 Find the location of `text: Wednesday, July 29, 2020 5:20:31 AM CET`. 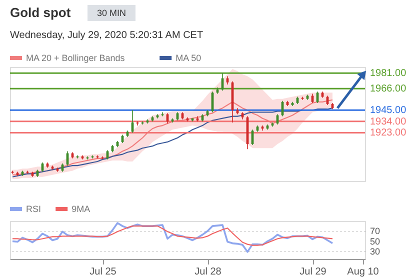

text: Wednesday, July 29, 2020 5:20:31 AM CET is located at coordinates (107, 35).